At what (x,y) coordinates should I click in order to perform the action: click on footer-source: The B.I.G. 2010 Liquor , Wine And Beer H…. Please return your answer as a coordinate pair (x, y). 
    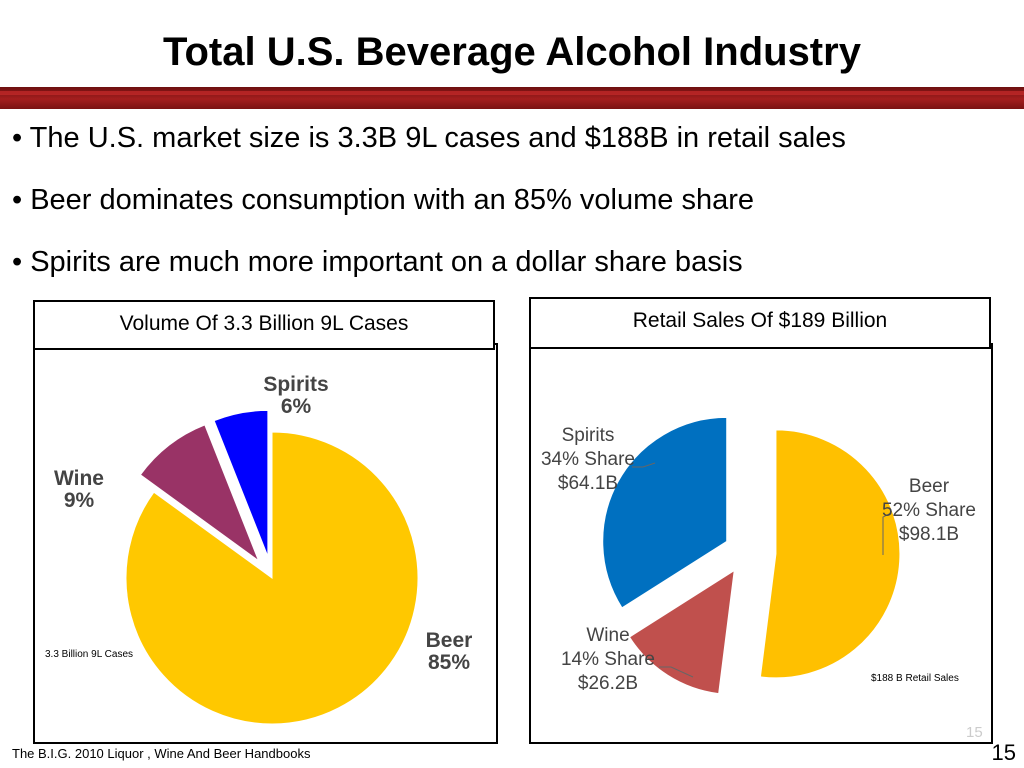
    Looking at the image, I should click on (161, 753).